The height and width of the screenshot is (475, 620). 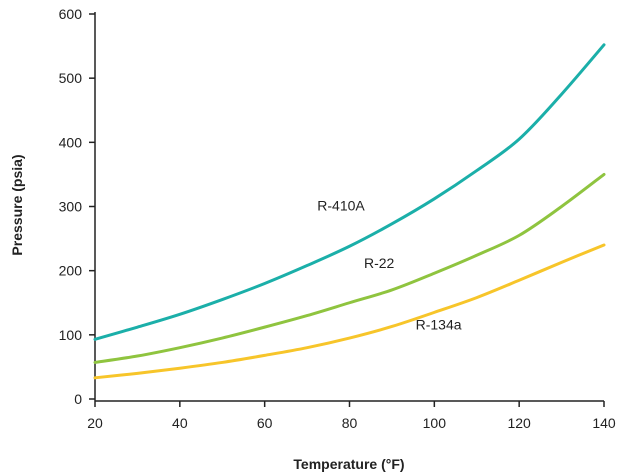 I want to click on y-tick-label: 300, so click(x=71, y=207).